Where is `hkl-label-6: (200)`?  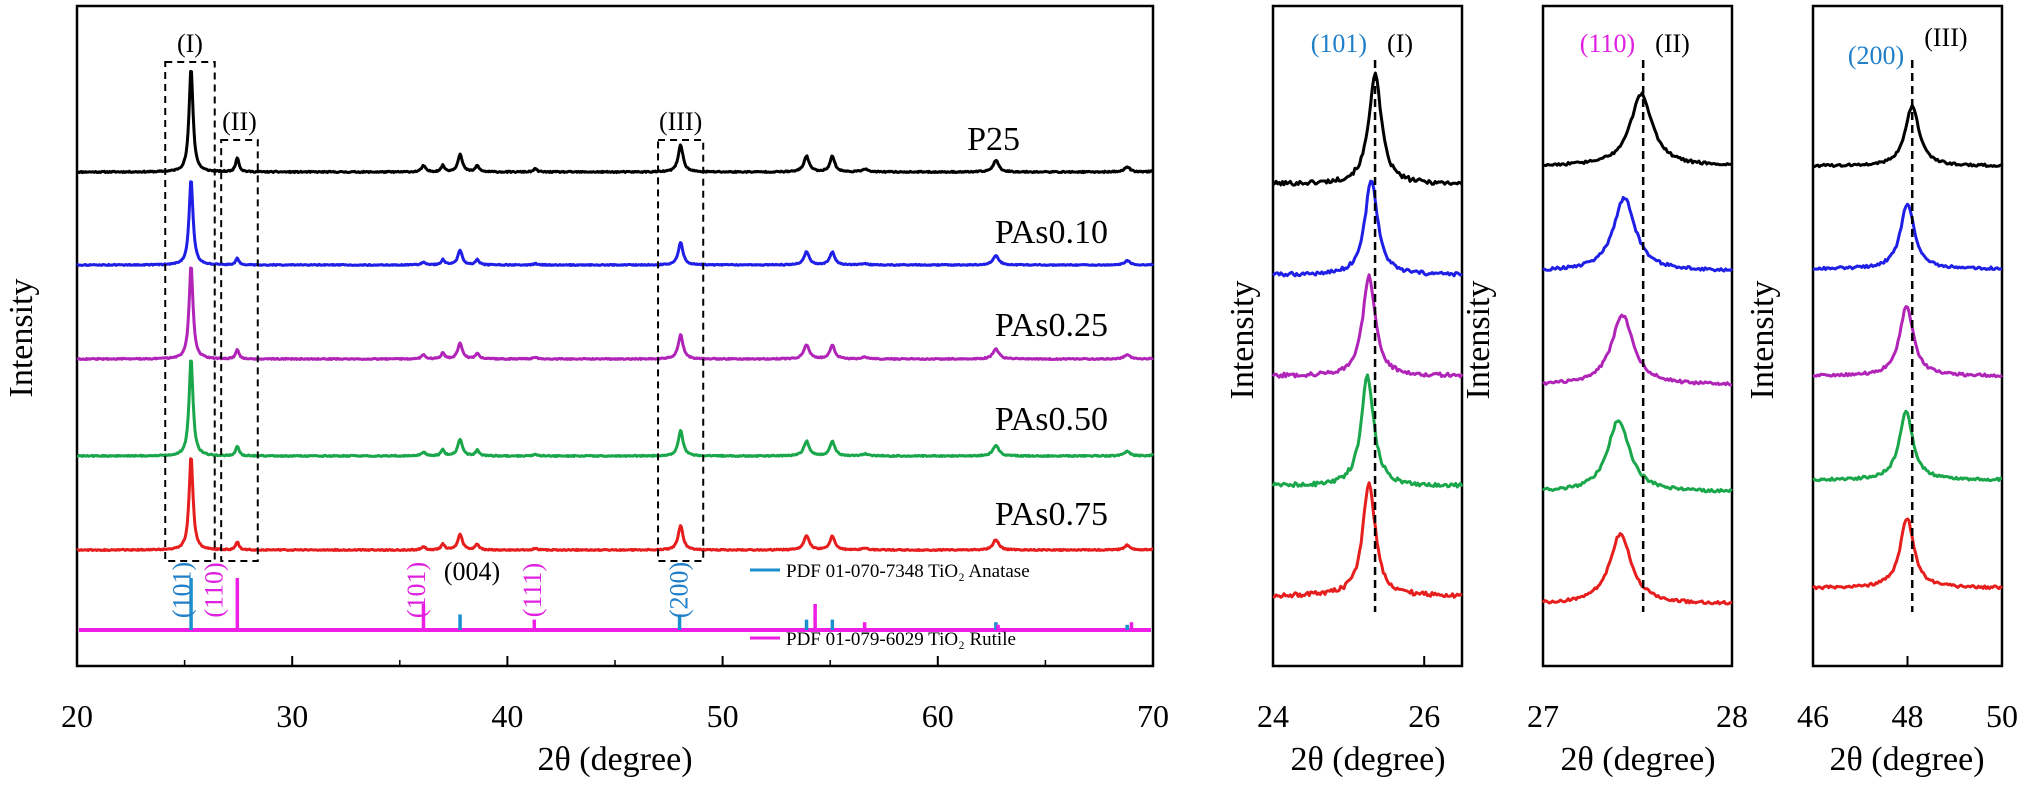 hkl-label-6: (200) is located at coordinates (679, 590).